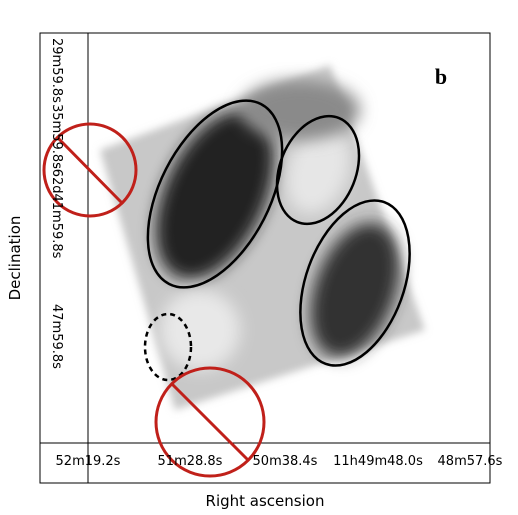 The height and width of the screenshot is (515, 518). Describe the element at coordinates (56, 136) in the screenshot. I see `y-tick-label: 35m59.8s` at that location.